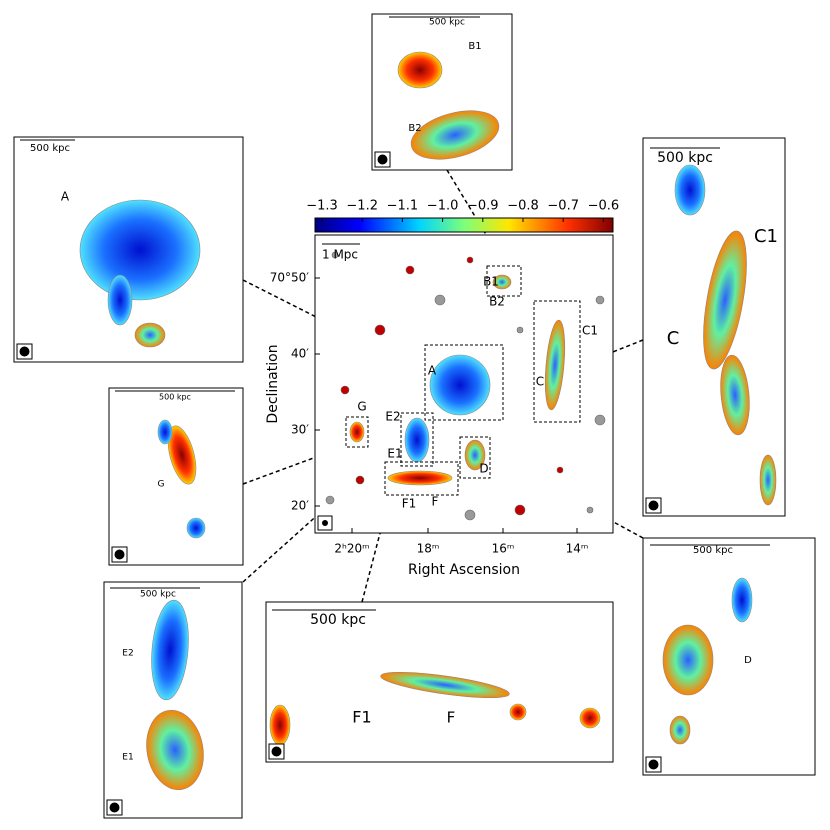 The width and height of the screenshot is (830, 830). Describe the element at coordinates (577, 549) in the screenshot. I see `label: 14ᵐ` at that location.